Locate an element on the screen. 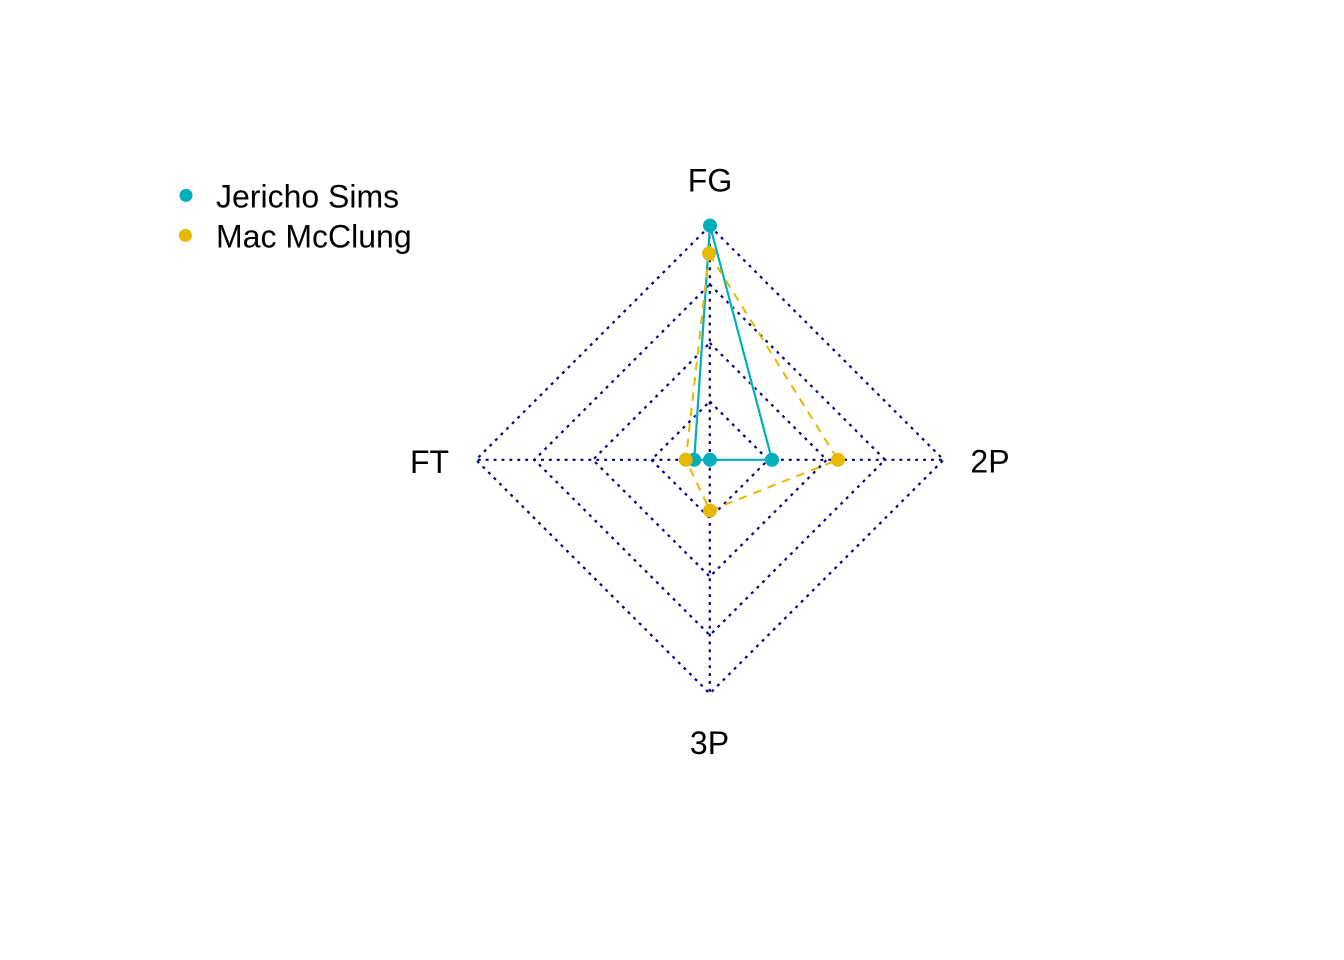 This screenshot has width=1344, height=960. svg-text: Mac McClung is located at coordinates (314, 237).